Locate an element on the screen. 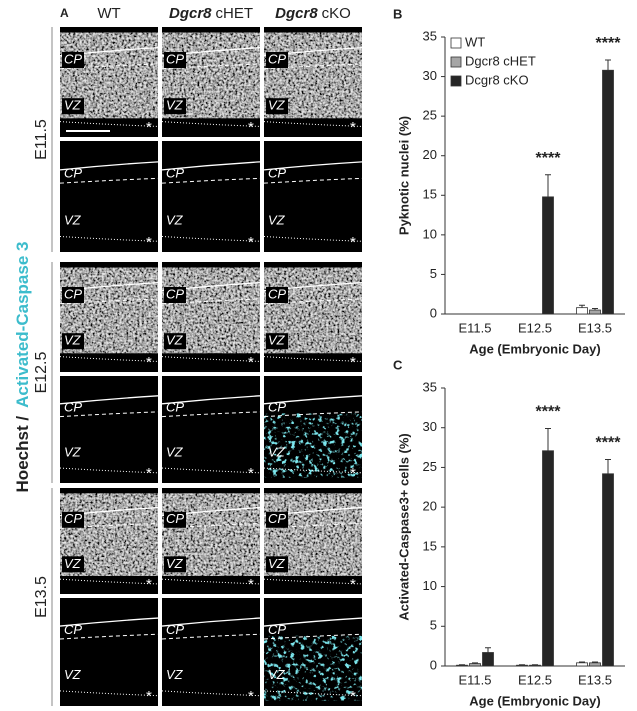  gene-name: Dgcr8 is located at coordinates (190, 13).